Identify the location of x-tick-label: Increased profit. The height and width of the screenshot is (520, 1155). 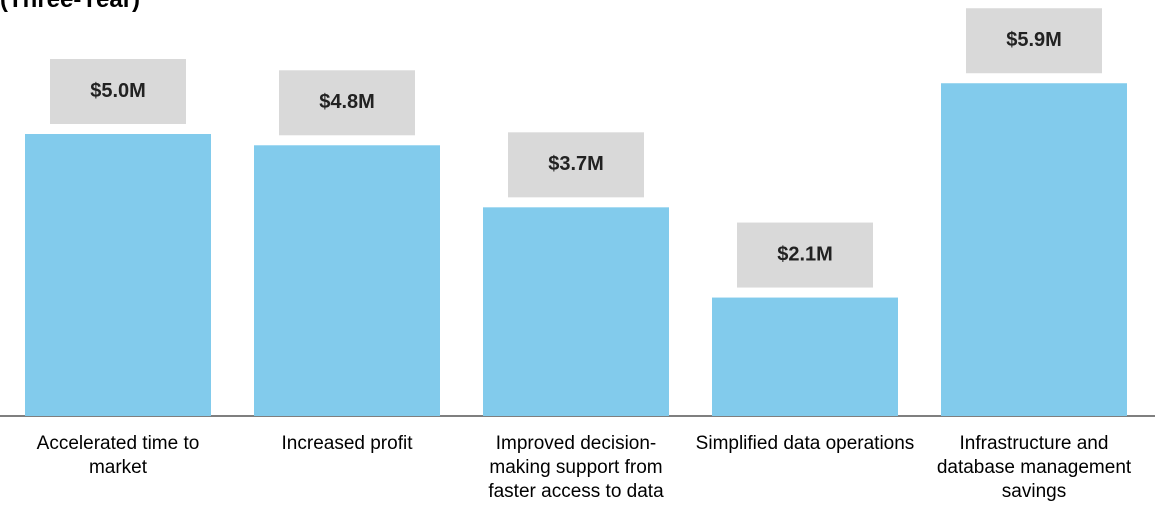
(347, 443).